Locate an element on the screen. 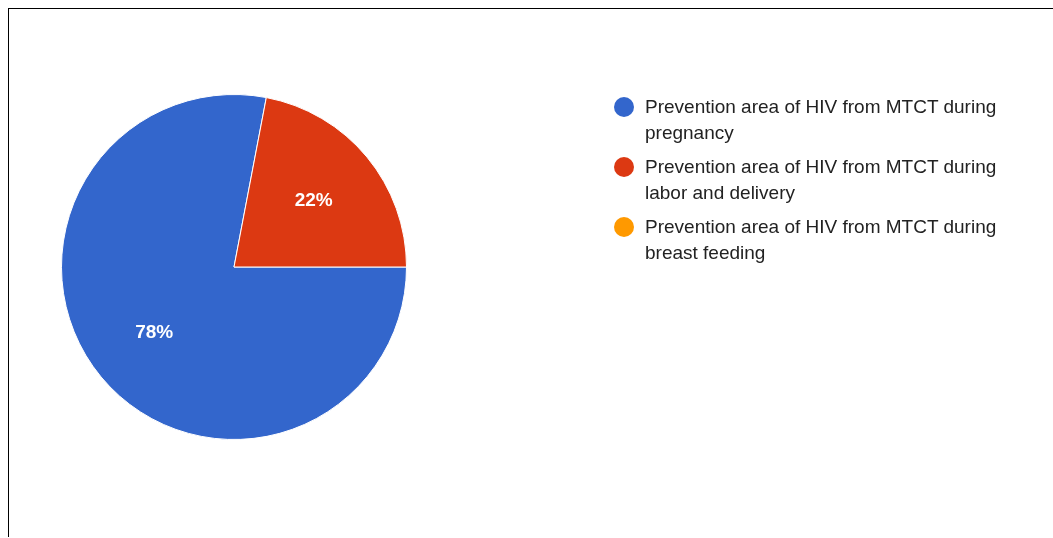 Image resolution: width=1053 pixels, height=538 pixels. data-label: 78% is located at coordinates (154, 332).